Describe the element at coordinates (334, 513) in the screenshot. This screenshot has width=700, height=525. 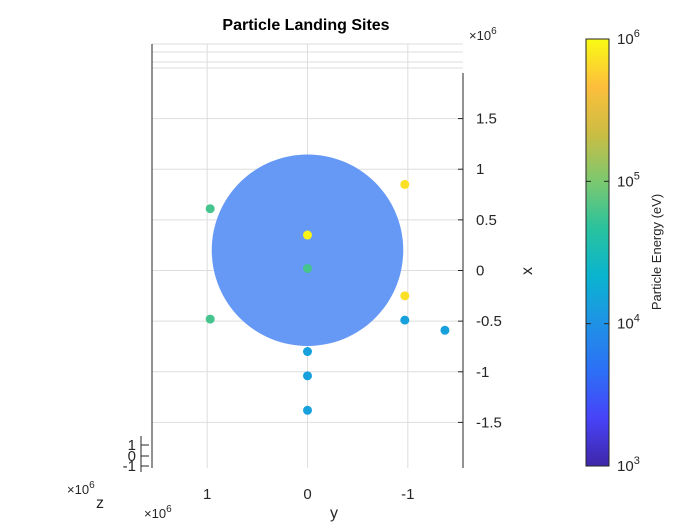
I see `y-axis-label: y` at that location.